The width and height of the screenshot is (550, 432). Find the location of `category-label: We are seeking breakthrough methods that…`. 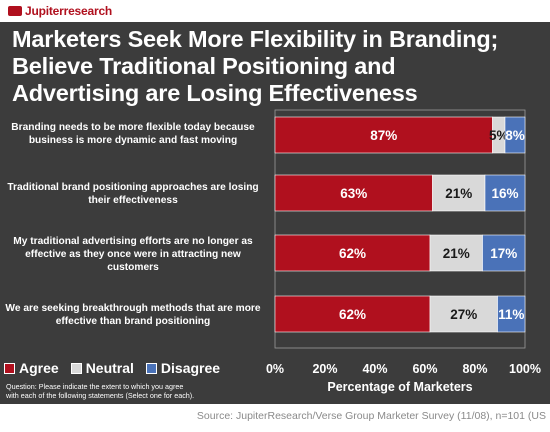

category-label: We are seeking breakthrough methods that… is located at coordinates (134, 315).